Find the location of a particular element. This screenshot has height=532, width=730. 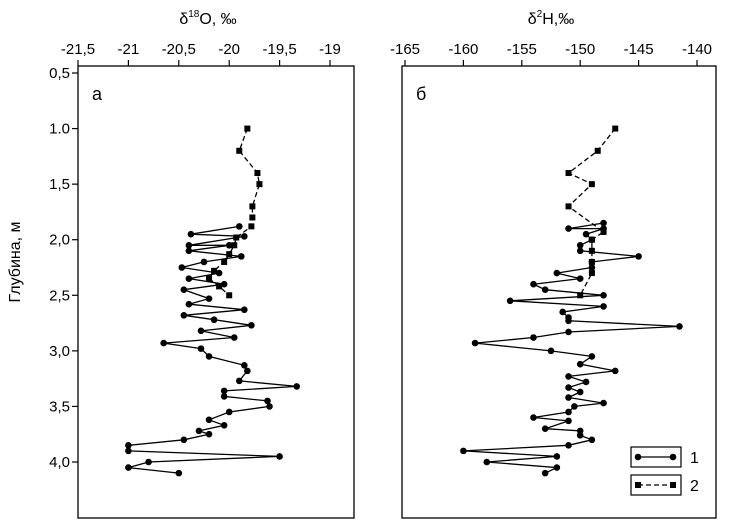

y-tick-label: 3,5 is located at coordinates (59, 406).